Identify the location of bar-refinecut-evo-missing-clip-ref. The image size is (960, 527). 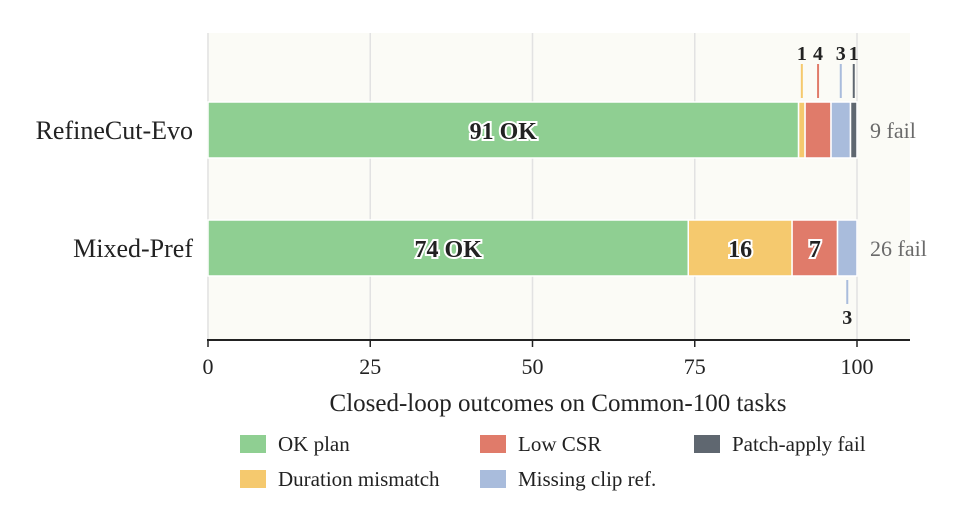
(841, 130).